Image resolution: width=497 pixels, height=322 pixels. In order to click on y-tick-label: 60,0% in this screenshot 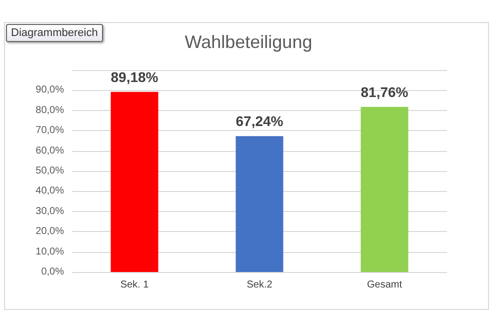, I will do `click(50, 150)`.